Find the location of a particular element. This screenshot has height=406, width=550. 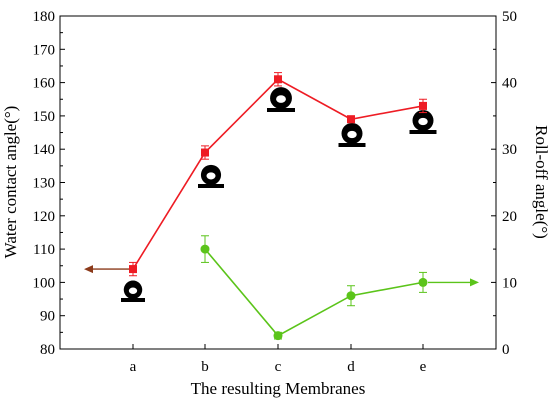

x-tick-label: e is located at coordinates (423, 367).